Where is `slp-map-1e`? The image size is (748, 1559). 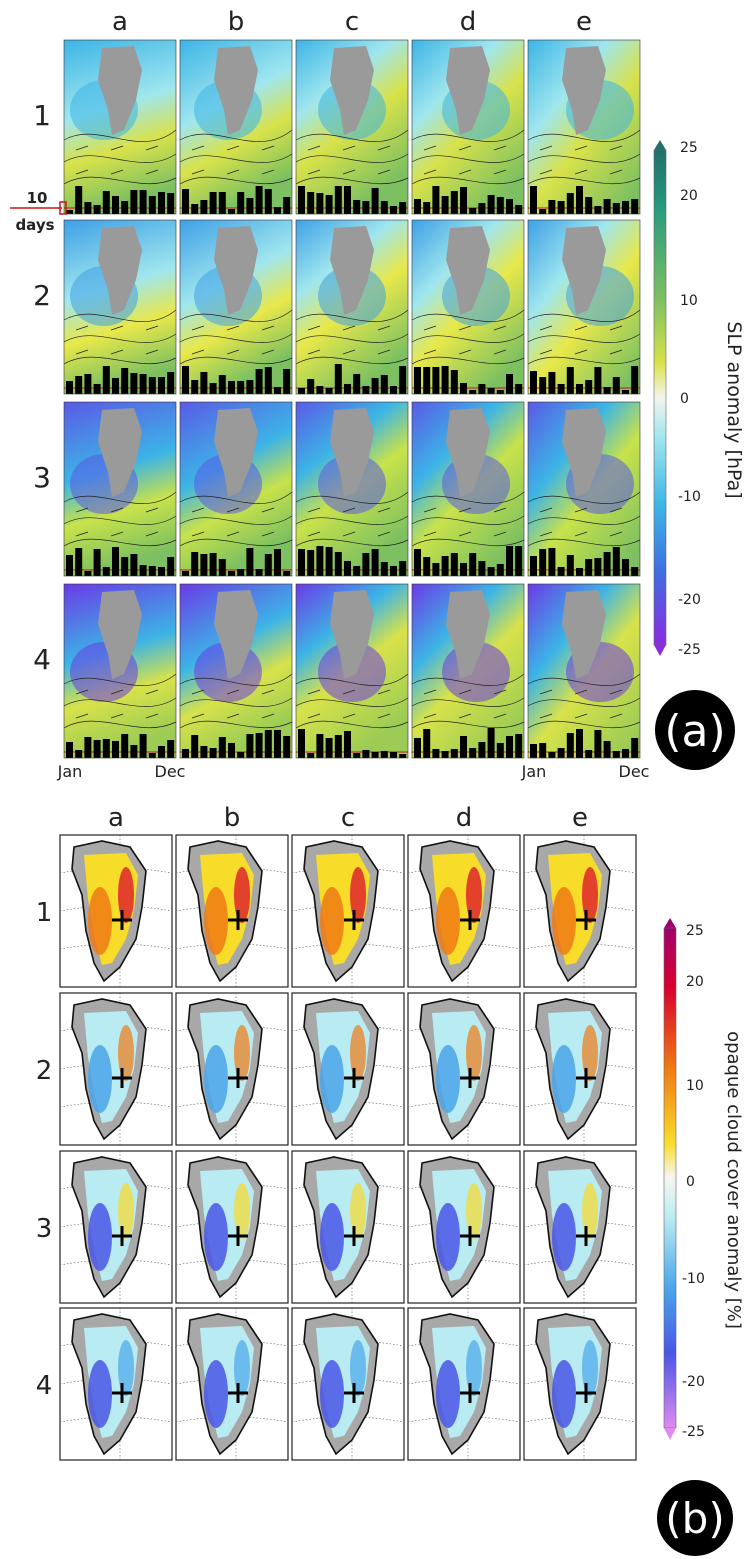 slp-map-1e is located at coordinates (584, 127).